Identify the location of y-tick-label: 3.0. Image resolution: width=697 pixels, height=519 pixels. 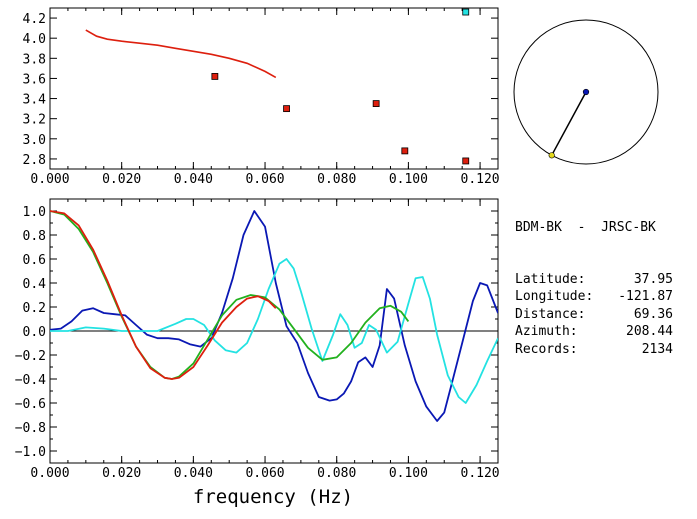
(34, 140).